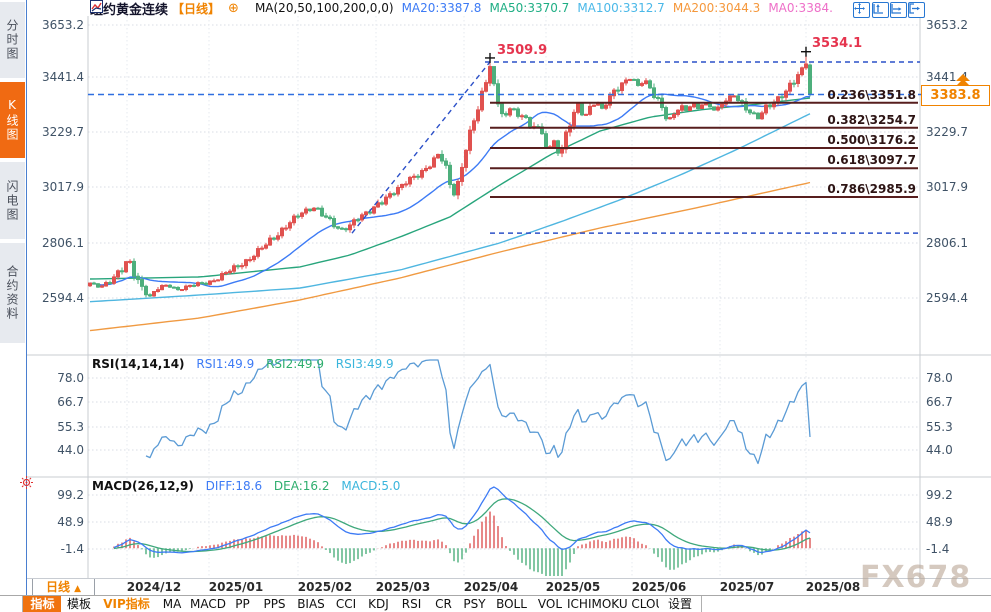 The height and width of the screenshot is (612, 991). I want to click on ma20-value: MA20:3387.8, so click(441, 8).